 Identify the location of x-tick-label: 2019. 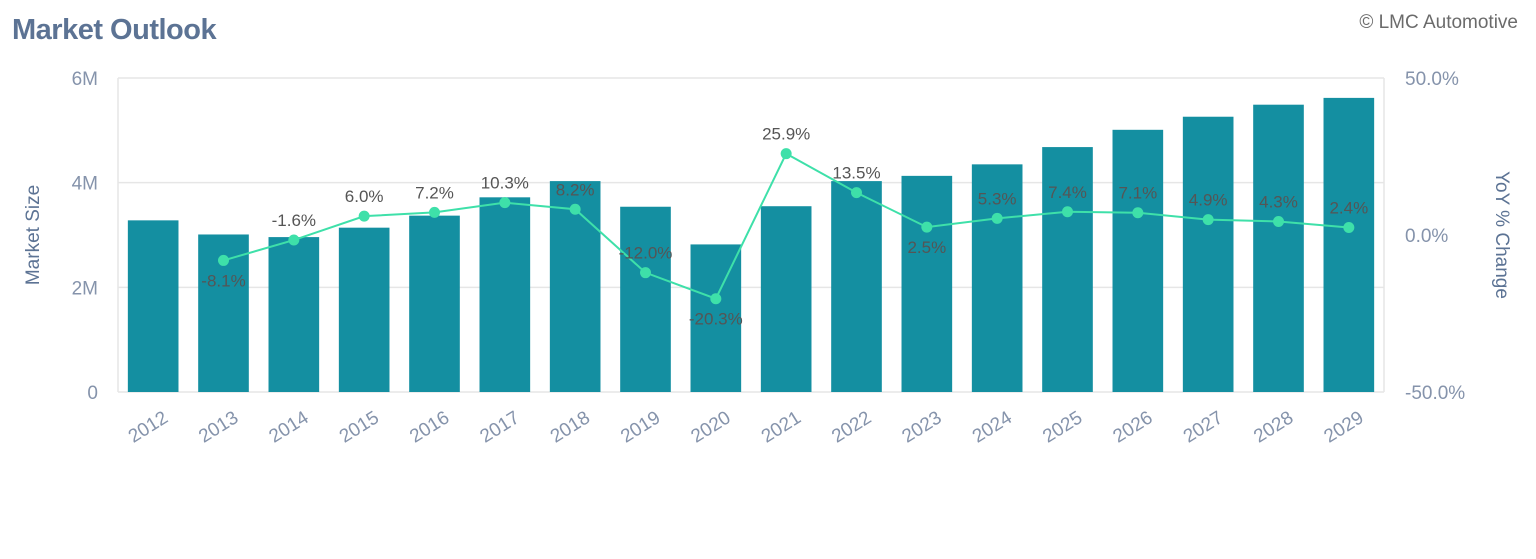
(640, 427).